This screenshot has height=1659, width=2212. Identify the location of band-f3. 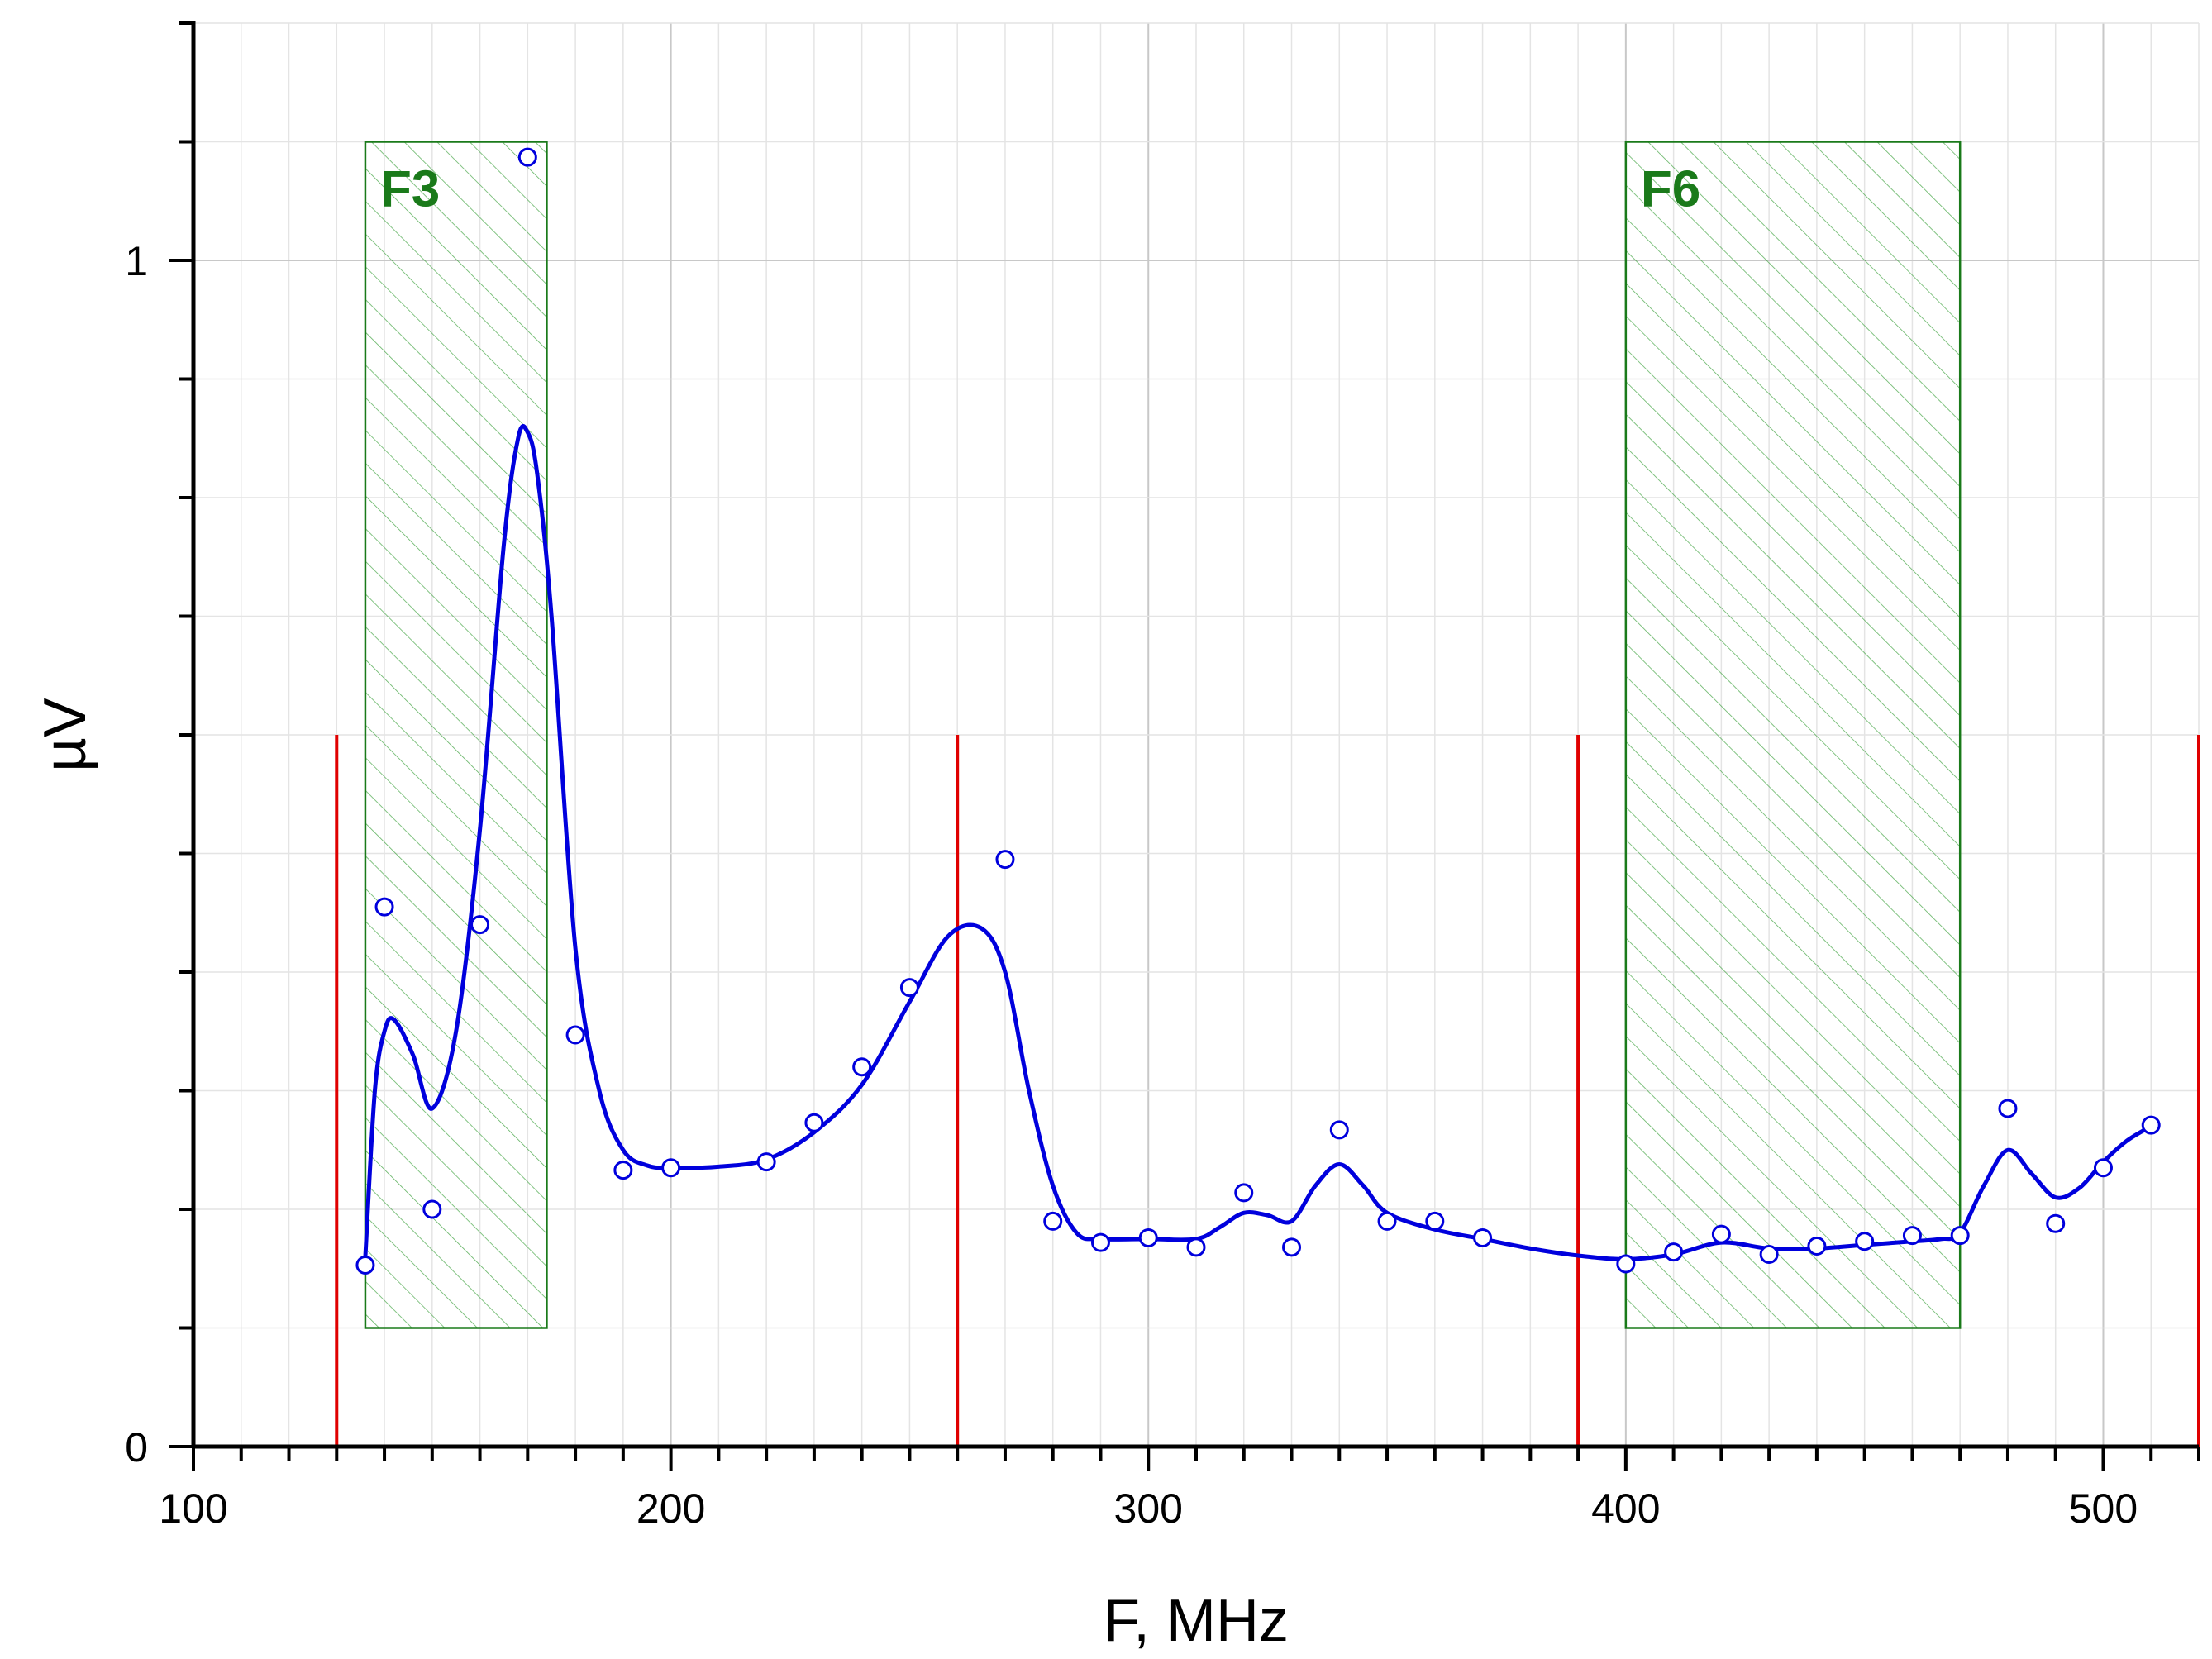
(456, 735).